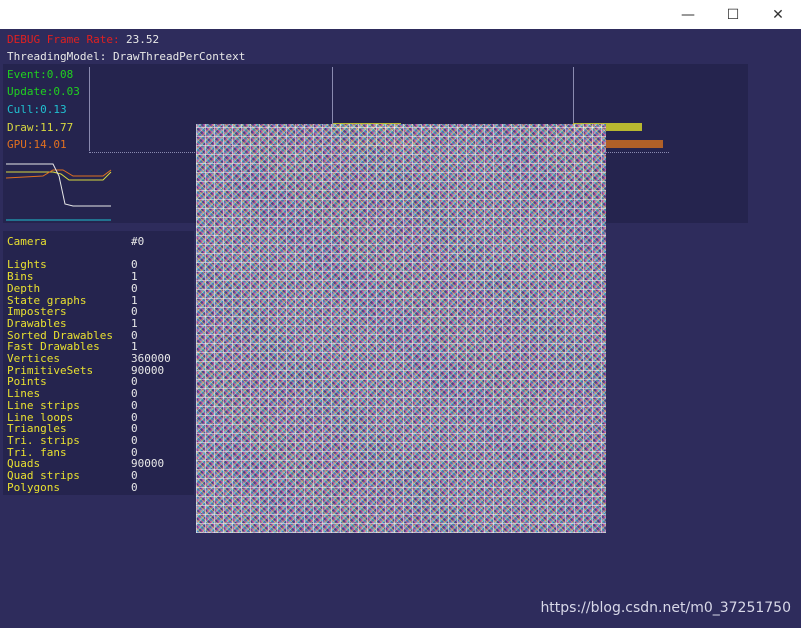 The image size is (801, 628). Describe the element at coordinates (37, 452) in the screenshot. I see `scene-stat-label: Tri. fans` at that location.